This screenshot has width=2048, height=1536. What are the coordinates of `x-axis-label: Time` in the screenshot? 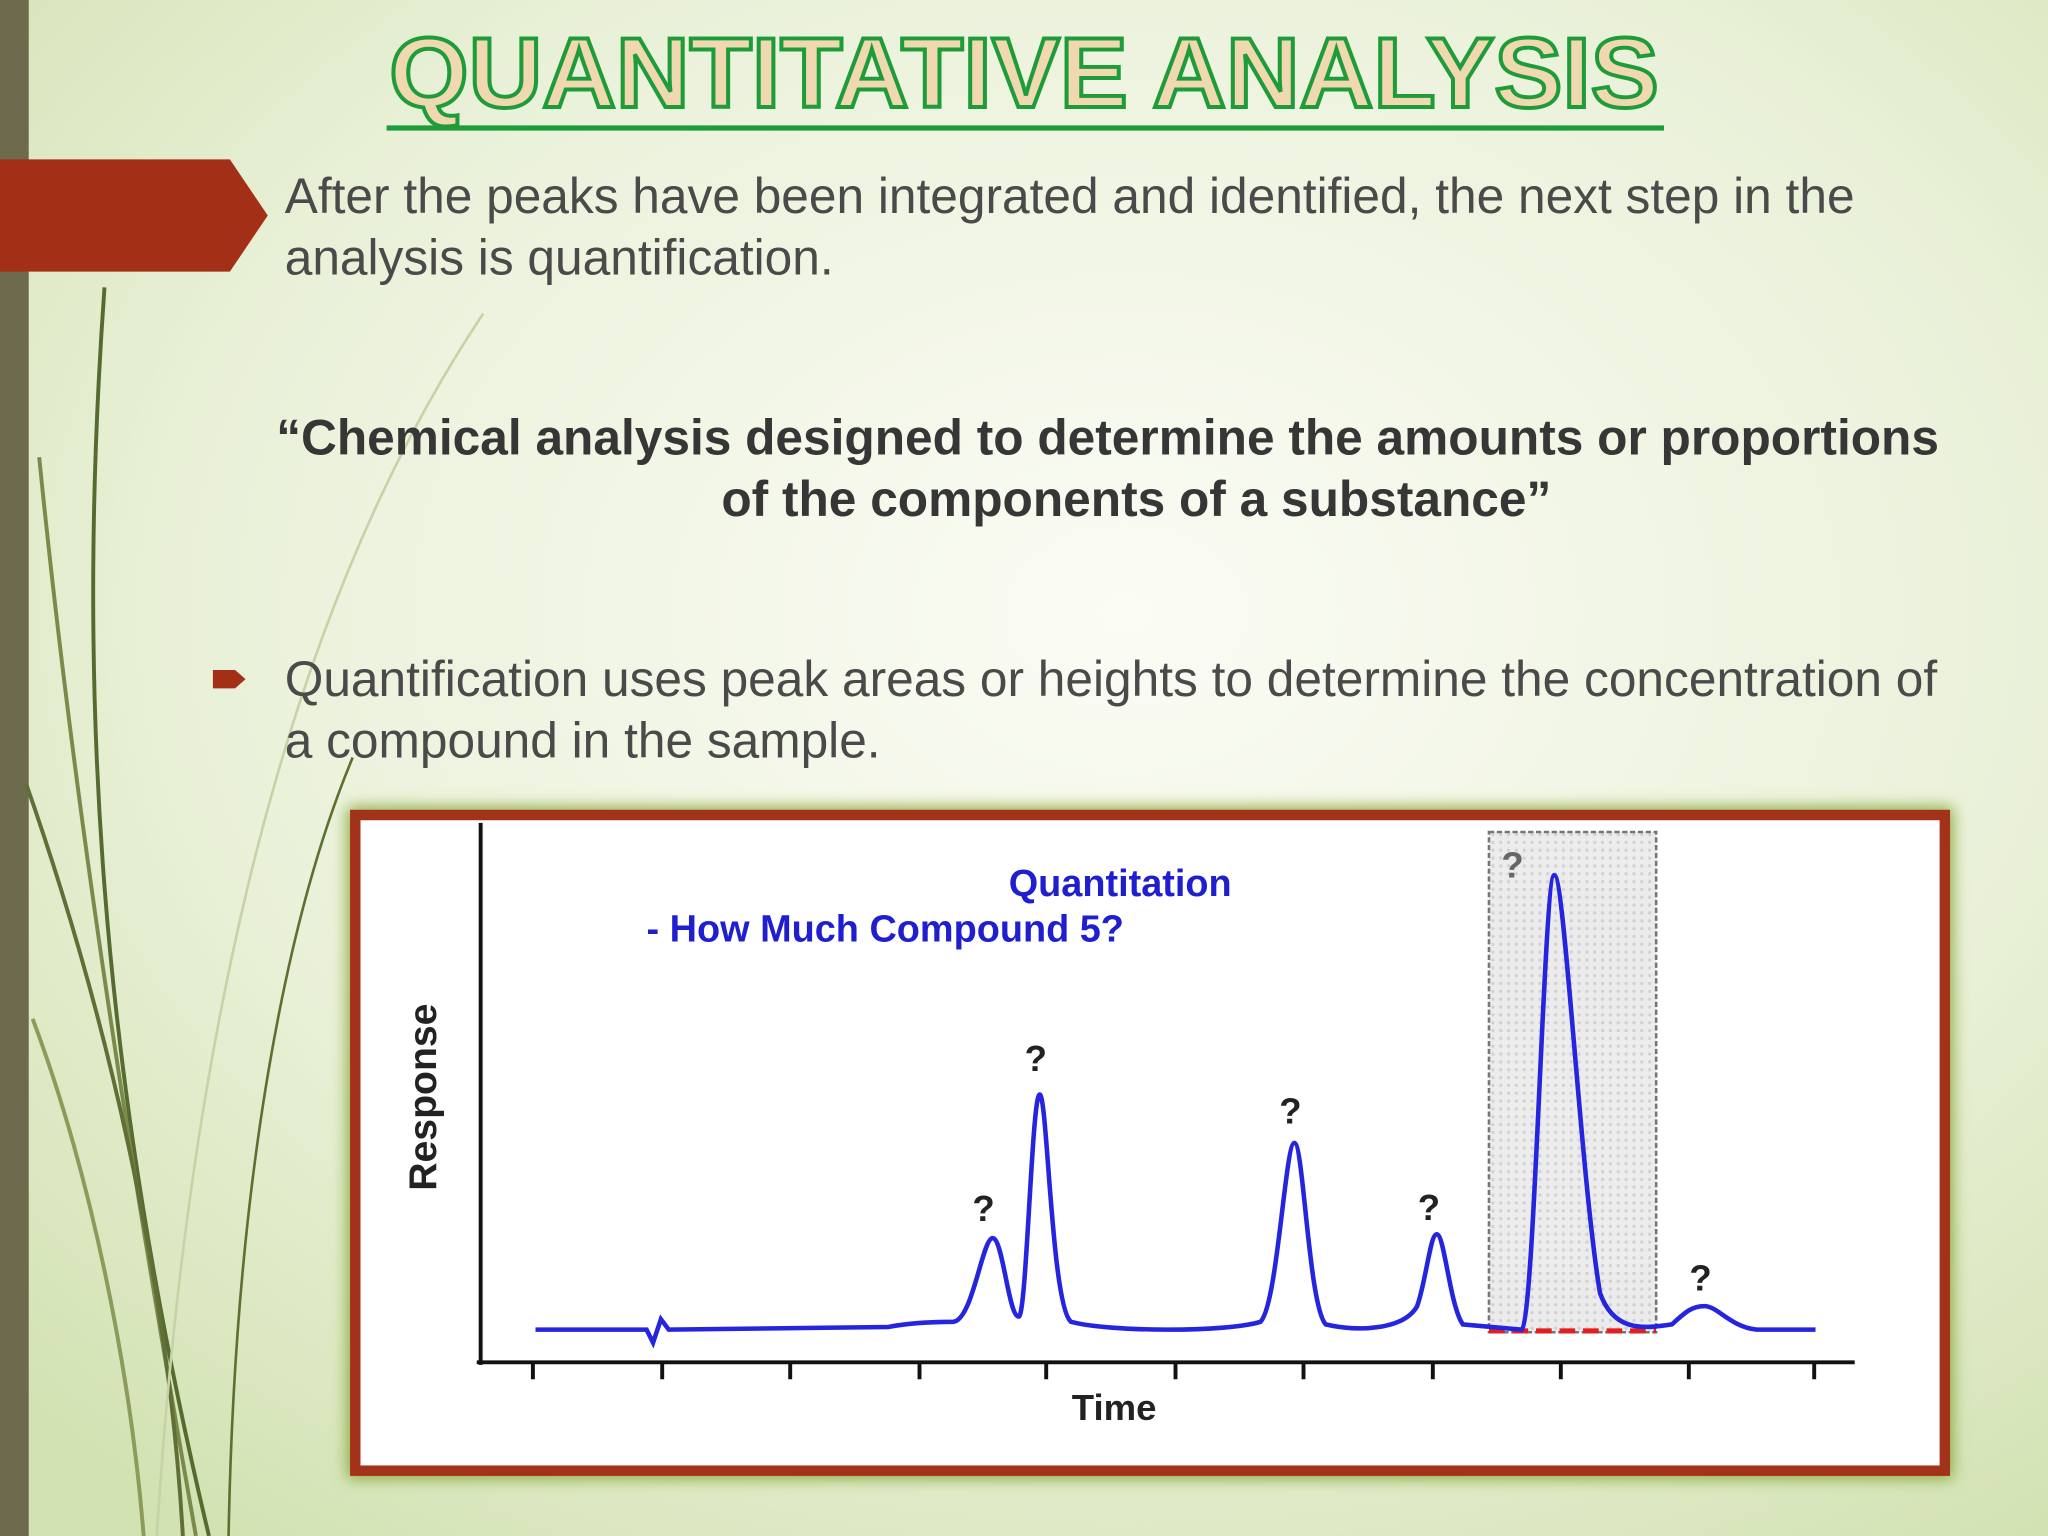 It's located at (1114, 1407).